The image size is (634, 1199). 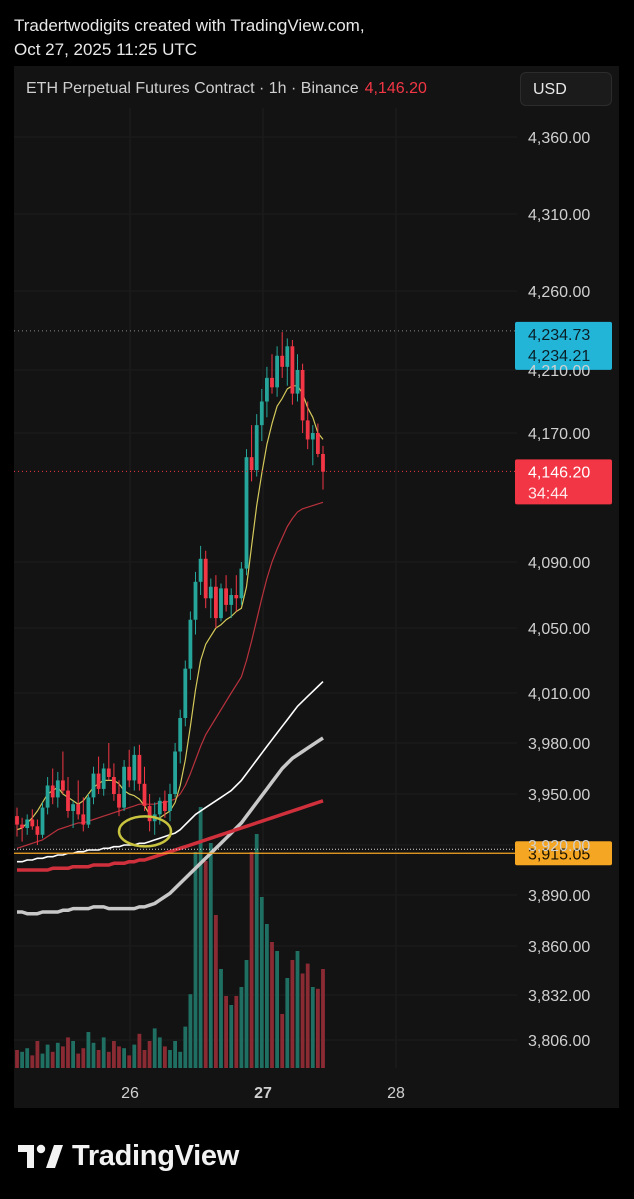 I want to click on support-price-badge-text: 3,915.05, so click(x=559, y=854).